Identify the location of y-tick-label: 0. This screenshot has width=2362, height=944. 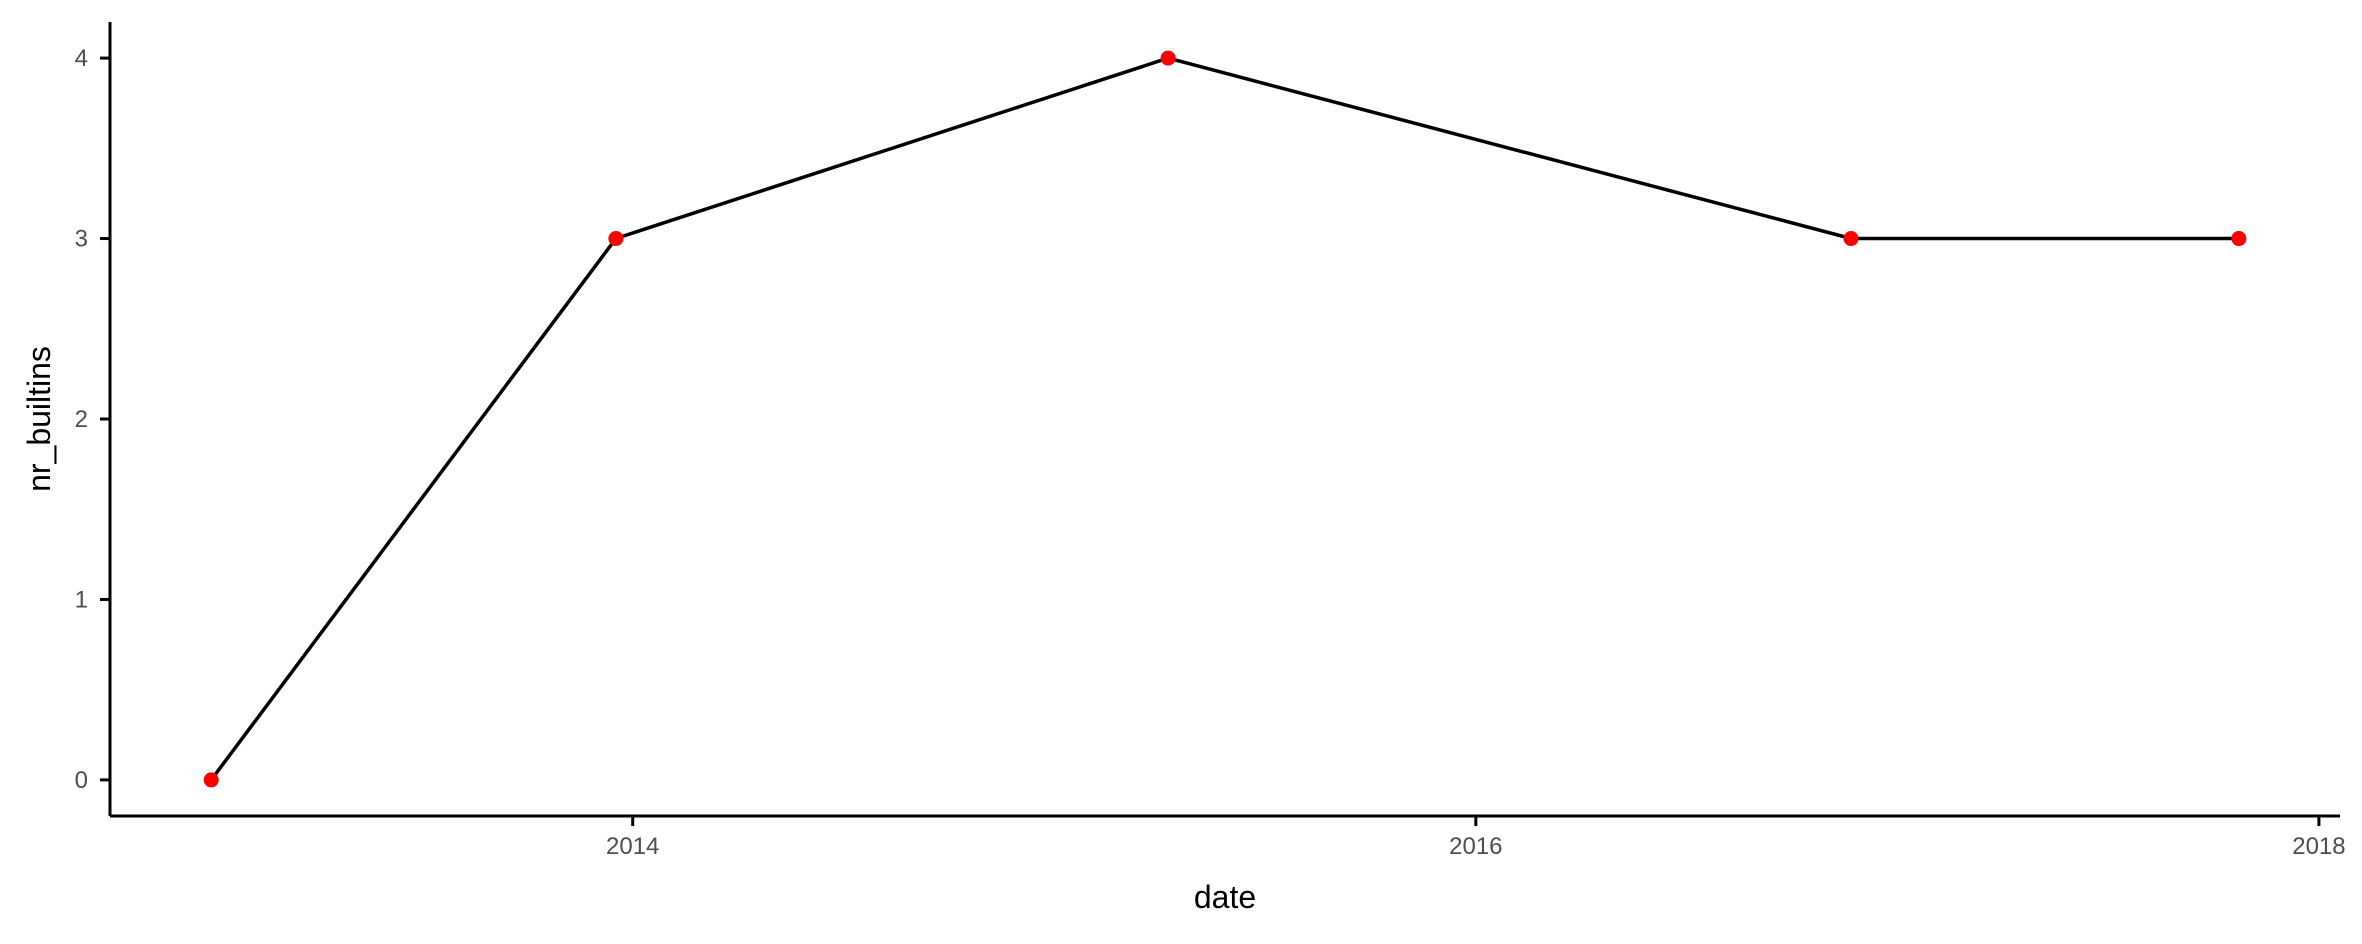
(81, 780).